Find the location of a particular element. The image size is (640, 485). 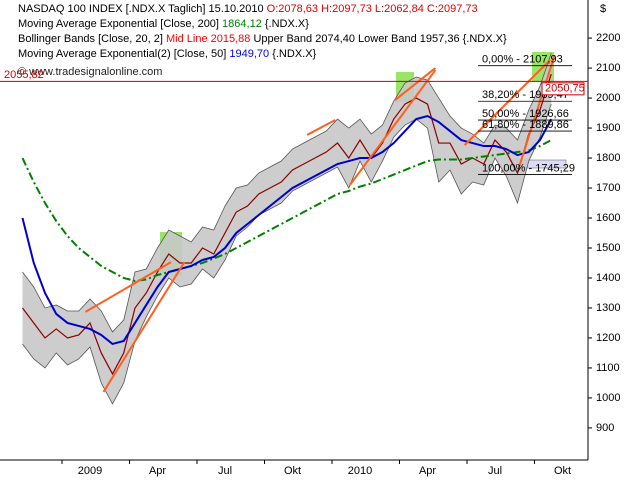

y-tick-label: 1500 is located at coordinates (608, 248).